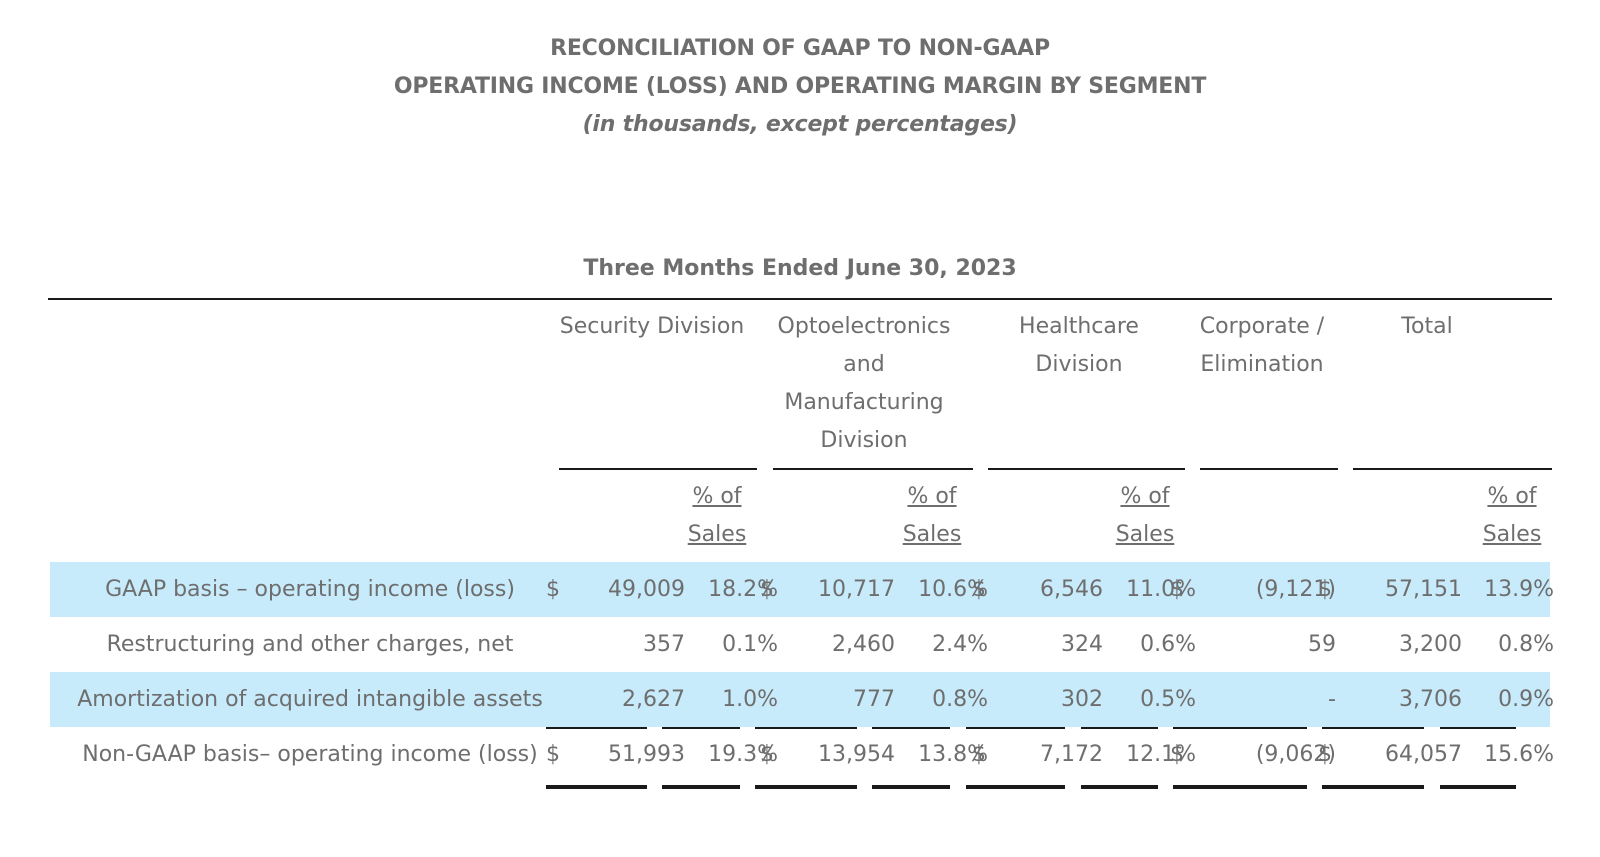 Image resolution: width=1600 pixels, height=857 pixels. Describe the element at coordinates (1322, 644) in the screenshot. I see `corporate-amount: 59` at that location.